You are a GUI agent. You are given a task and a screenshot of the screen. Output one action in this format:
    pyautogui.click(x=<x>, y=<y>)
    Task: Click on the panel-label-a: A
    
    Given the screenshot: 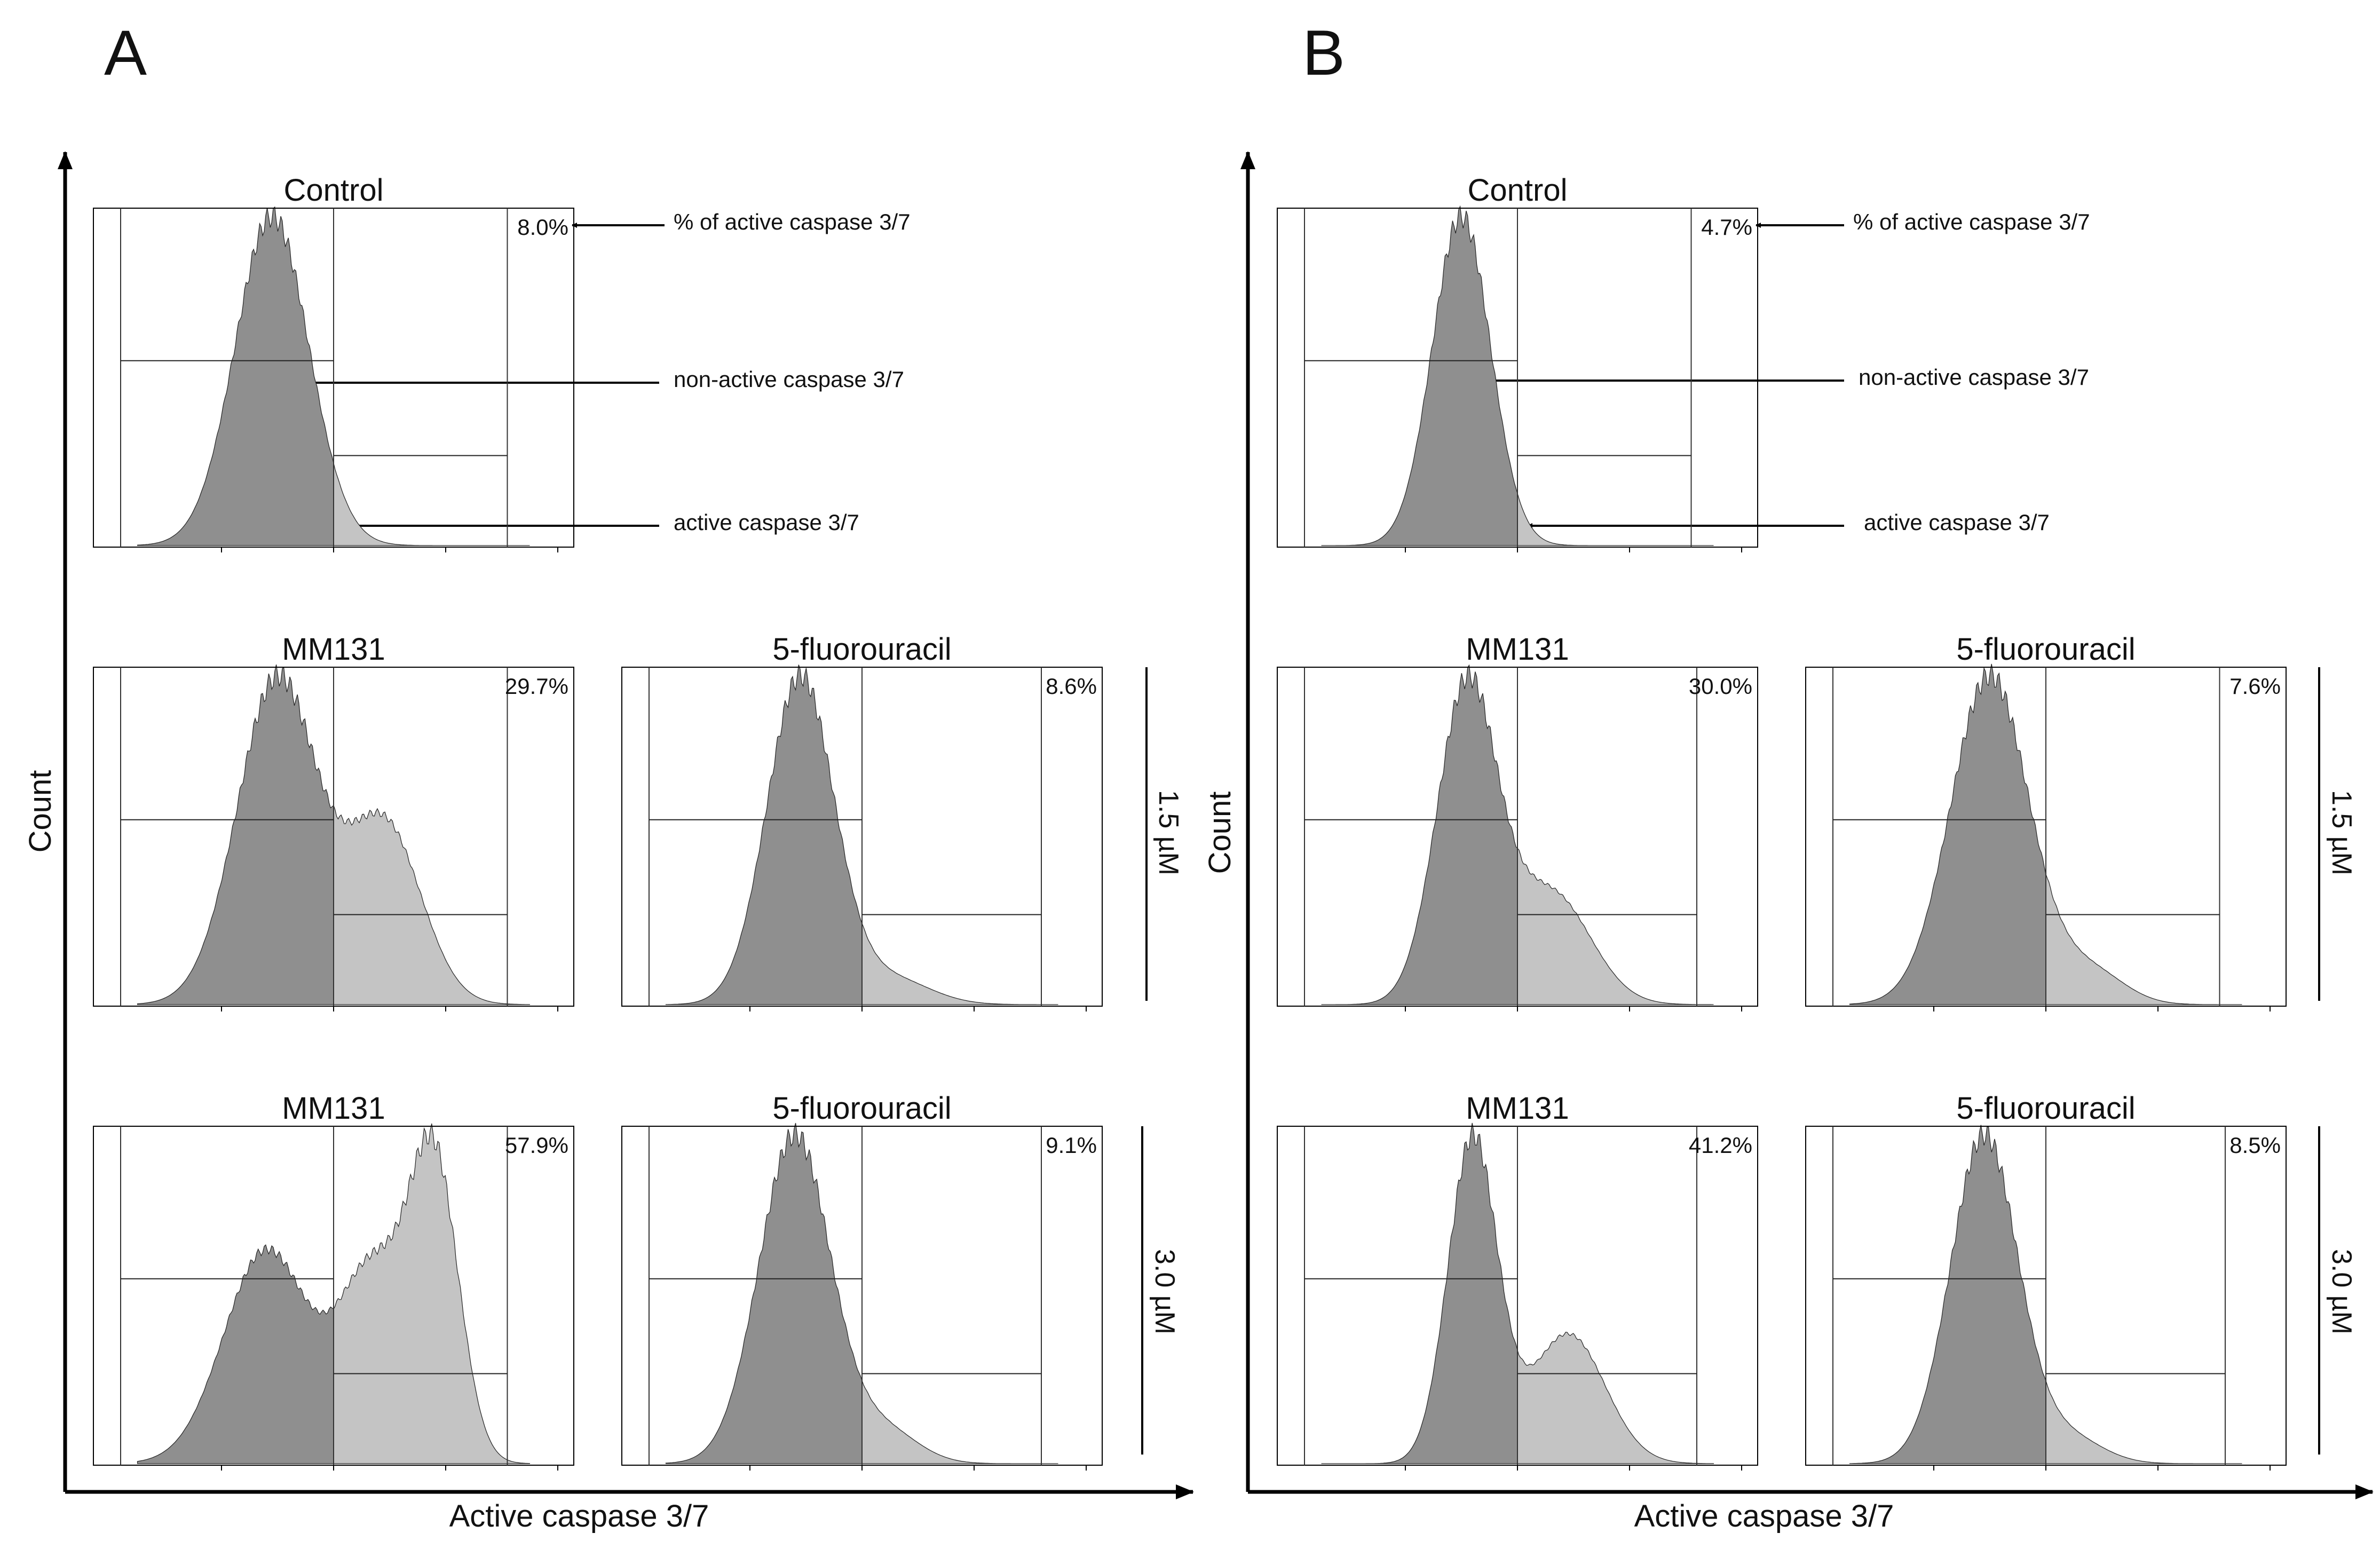 What is the action you would take?
    pyautogui.click(x=126, y=53)
    